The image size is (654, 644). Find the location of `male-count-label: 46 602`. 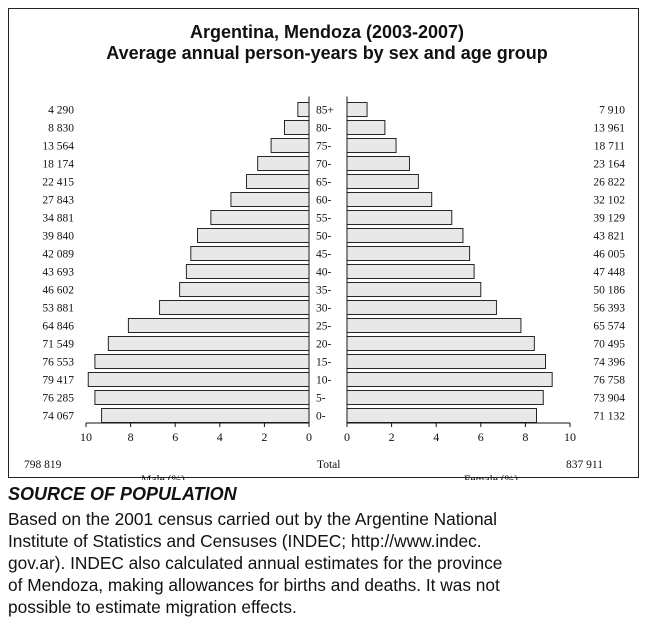

male-count-label: 46 602 is located at coordinates (58, 291).